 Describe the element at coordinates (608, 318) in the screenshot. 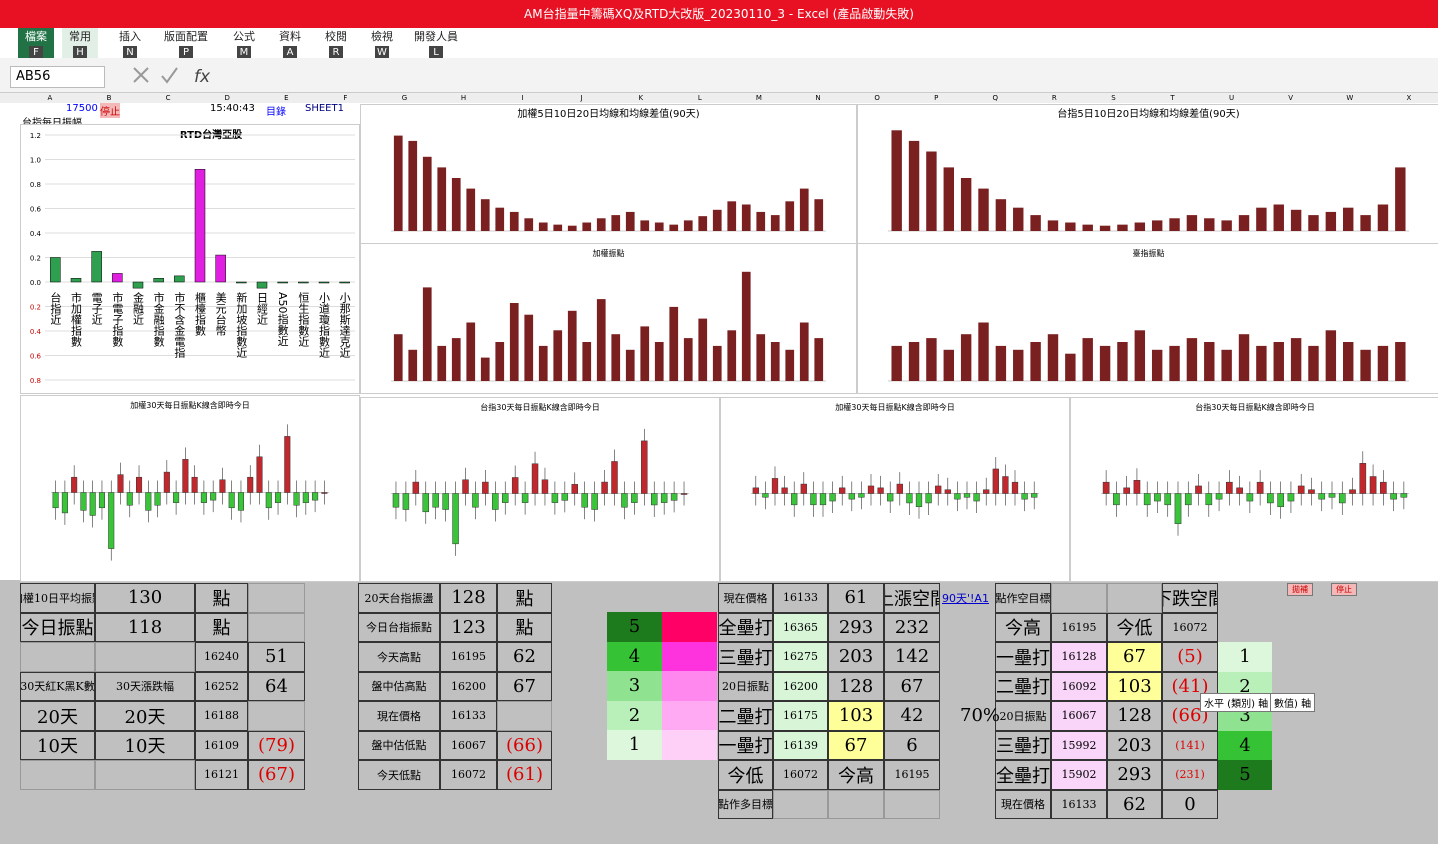

I see `chart: 加權振點` at that location.